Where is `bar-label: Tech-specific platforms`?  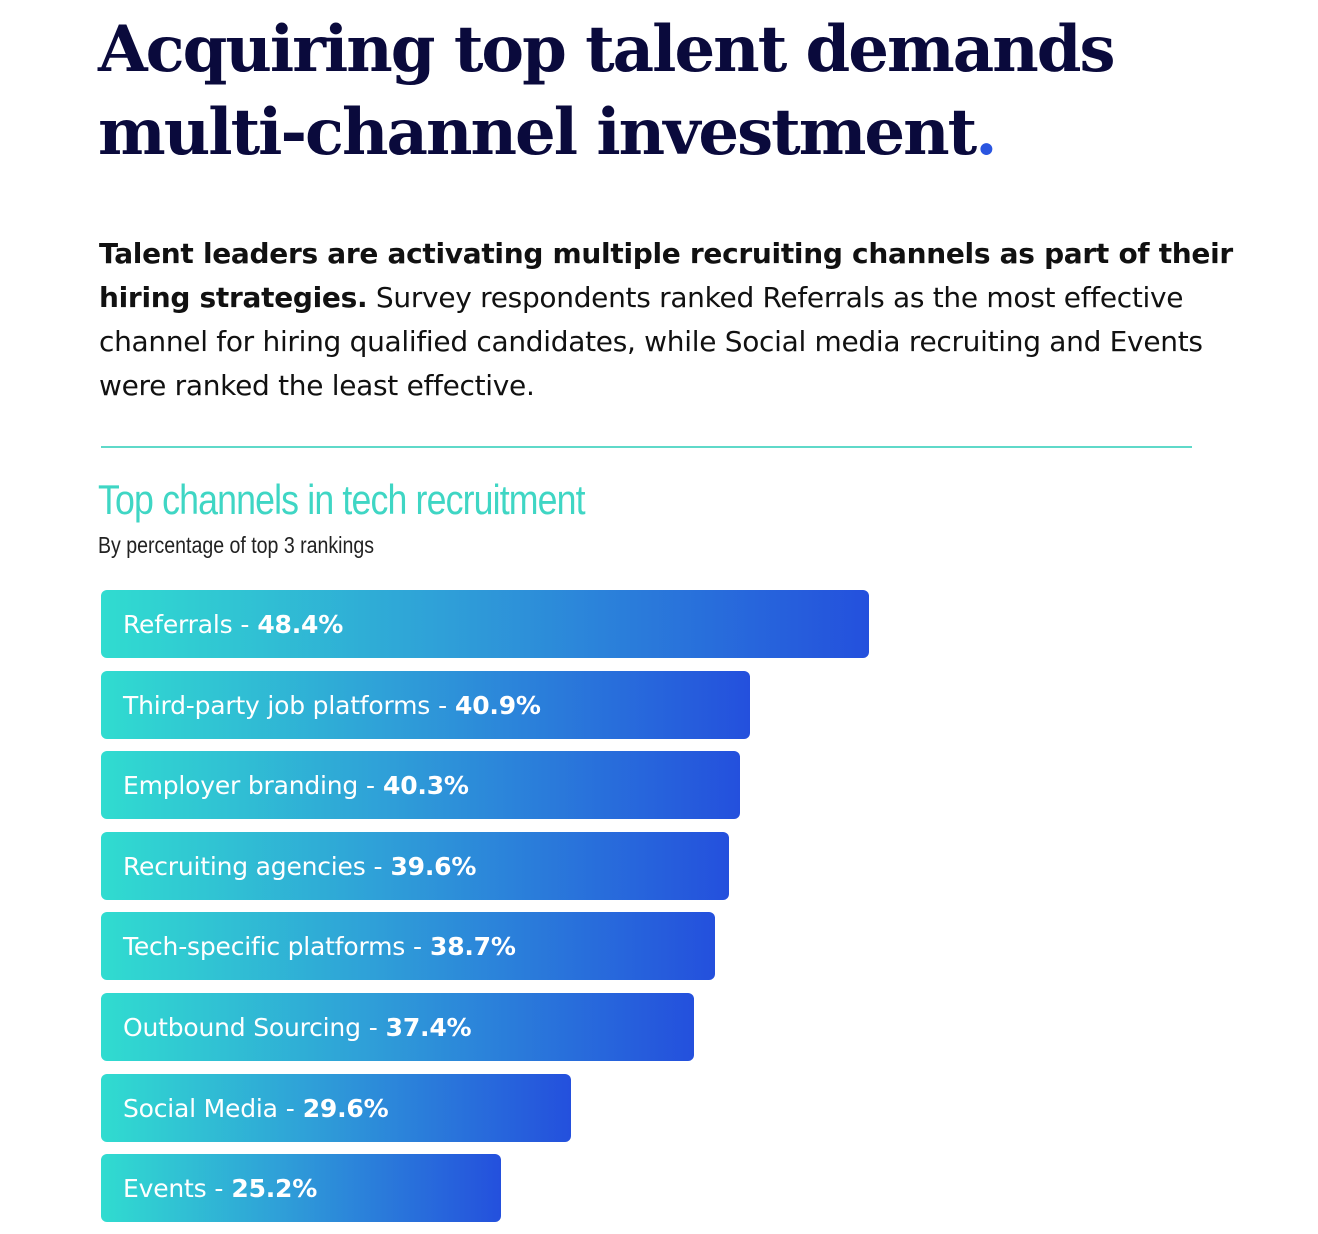 bar-label: Tech-specific platforms is located at coordinates (264, 946).